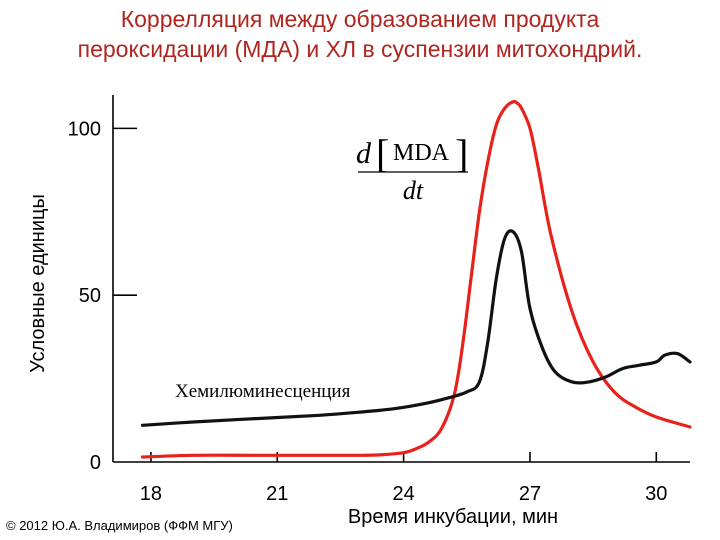  Describe the element at coordinates (382, 153) in the screenshot. I see `mda-left-bracket: [` at that location.